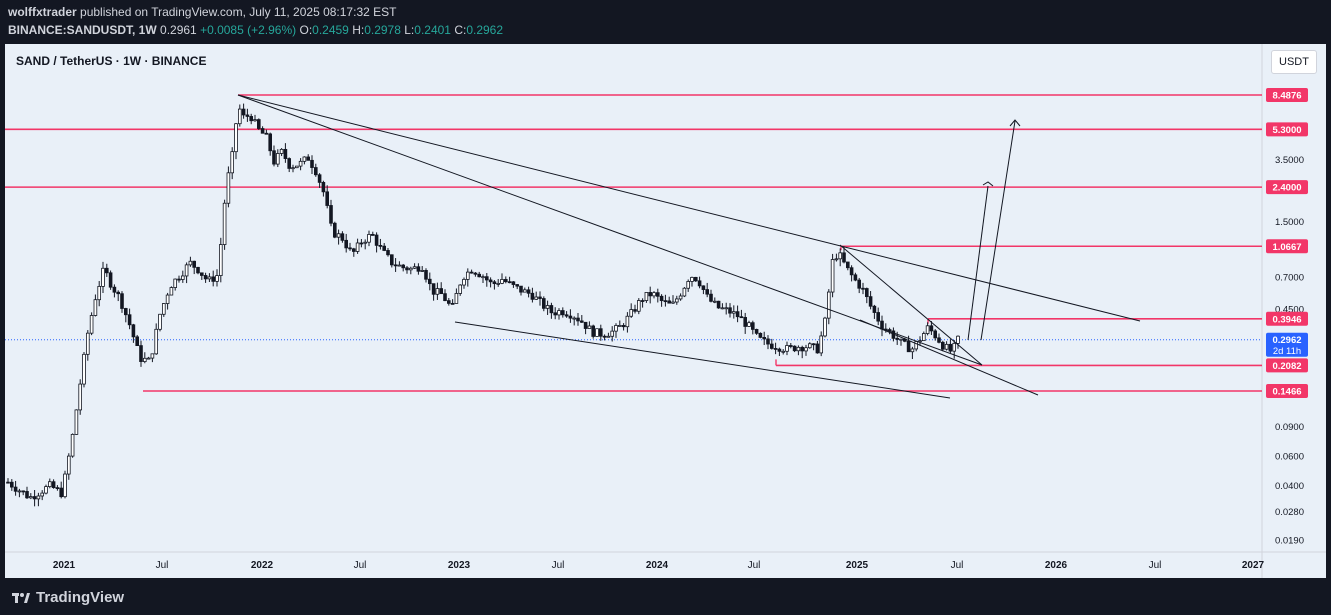 Image resolution: width=1331 pixels, height=615 pixels. What do you see at coordinates (306, 30) in the screenshot?
I see `open-label: O:` at bounding box center [306, 30].